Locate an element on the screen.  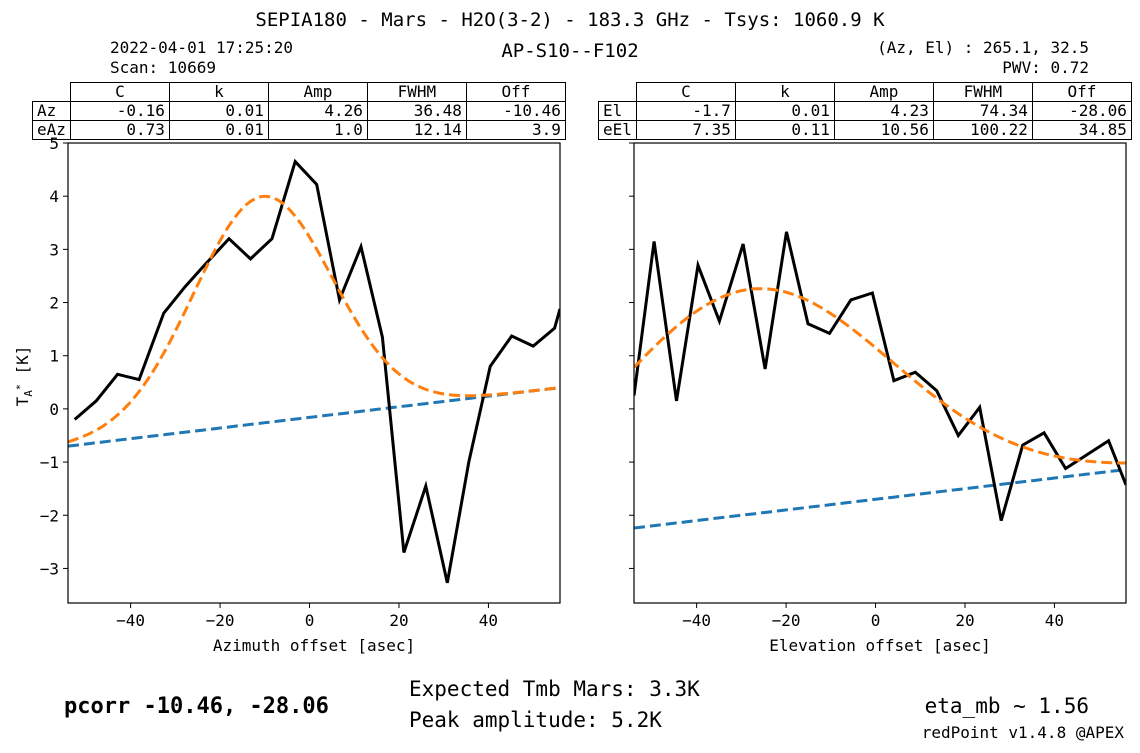
table-cell: 100.22 is located at coordinates (982, 130).